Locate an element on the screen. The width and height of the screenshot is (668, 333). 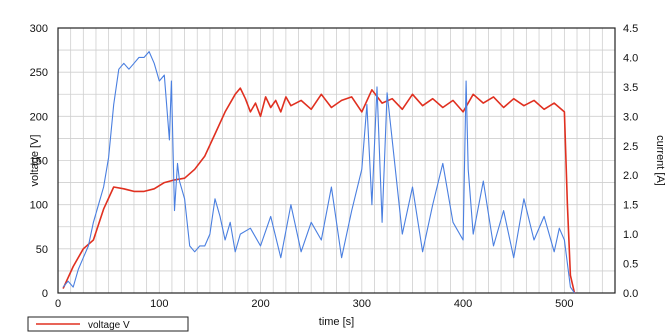
y-left-tick-label: 200 is located at coordinates (39, 117).